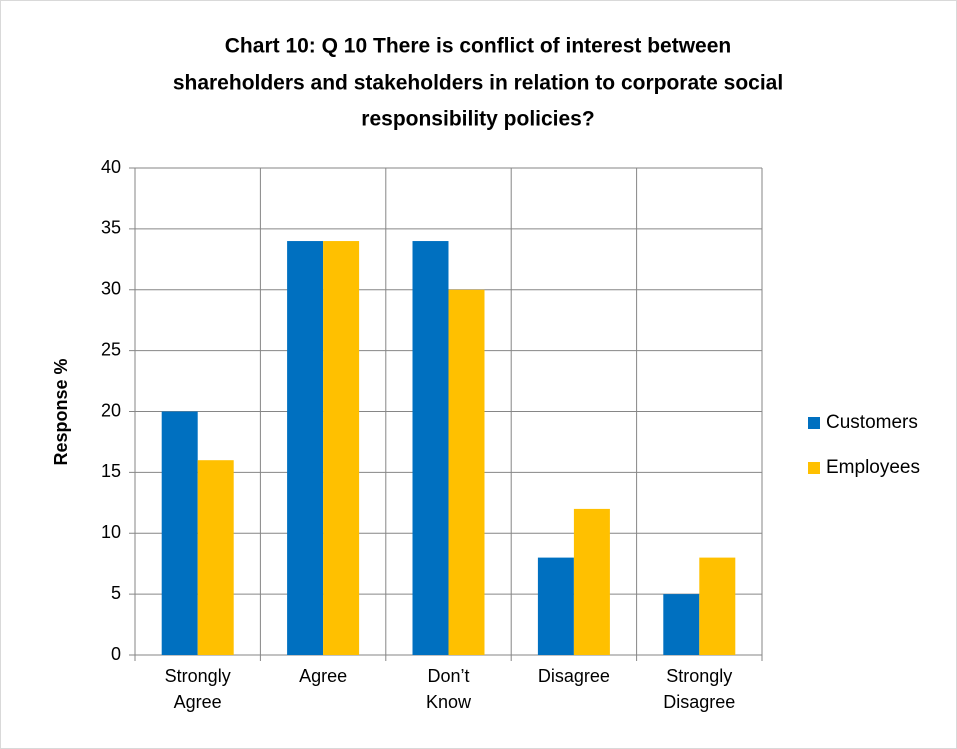 This screenshot has width=957, height=749. What do you see at coordinates (872, 422) in the screenshot?
I see `legend-label: Customers` at bounding box center [872, 422].